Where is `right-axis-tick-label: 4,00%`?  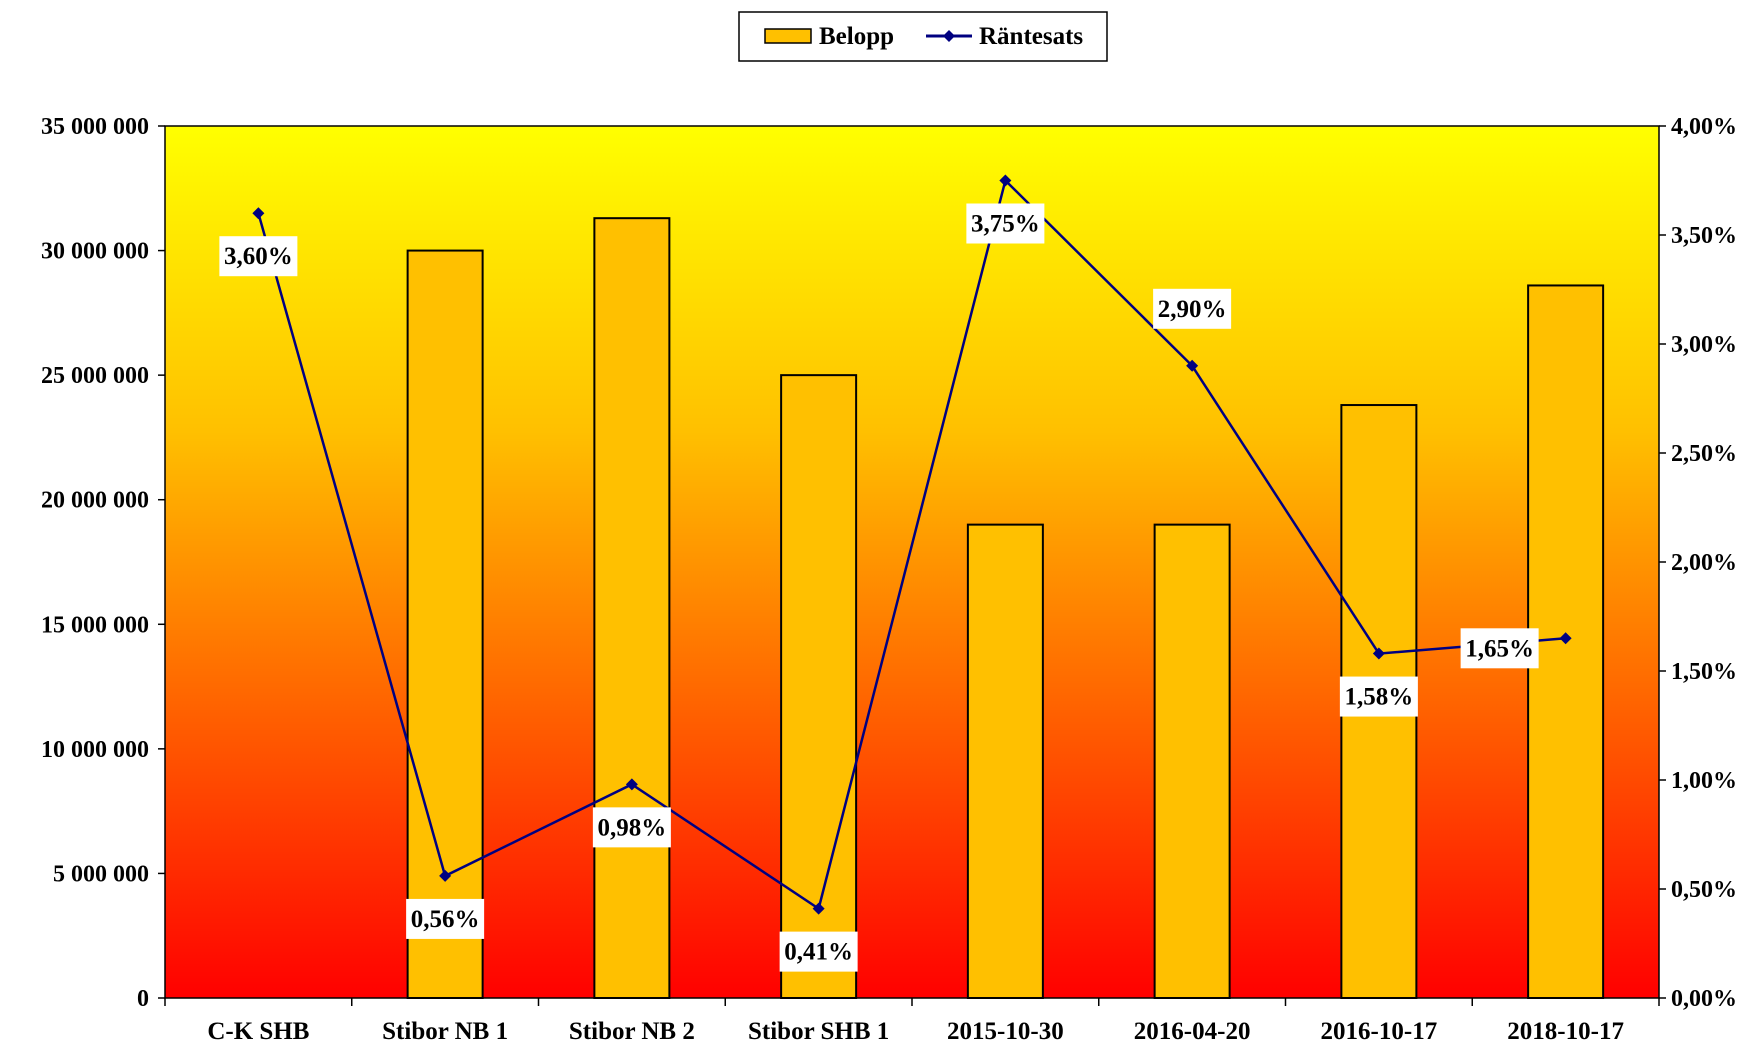 right-axis-tick-label: 4,00% is located at coordinates (1704, 127).